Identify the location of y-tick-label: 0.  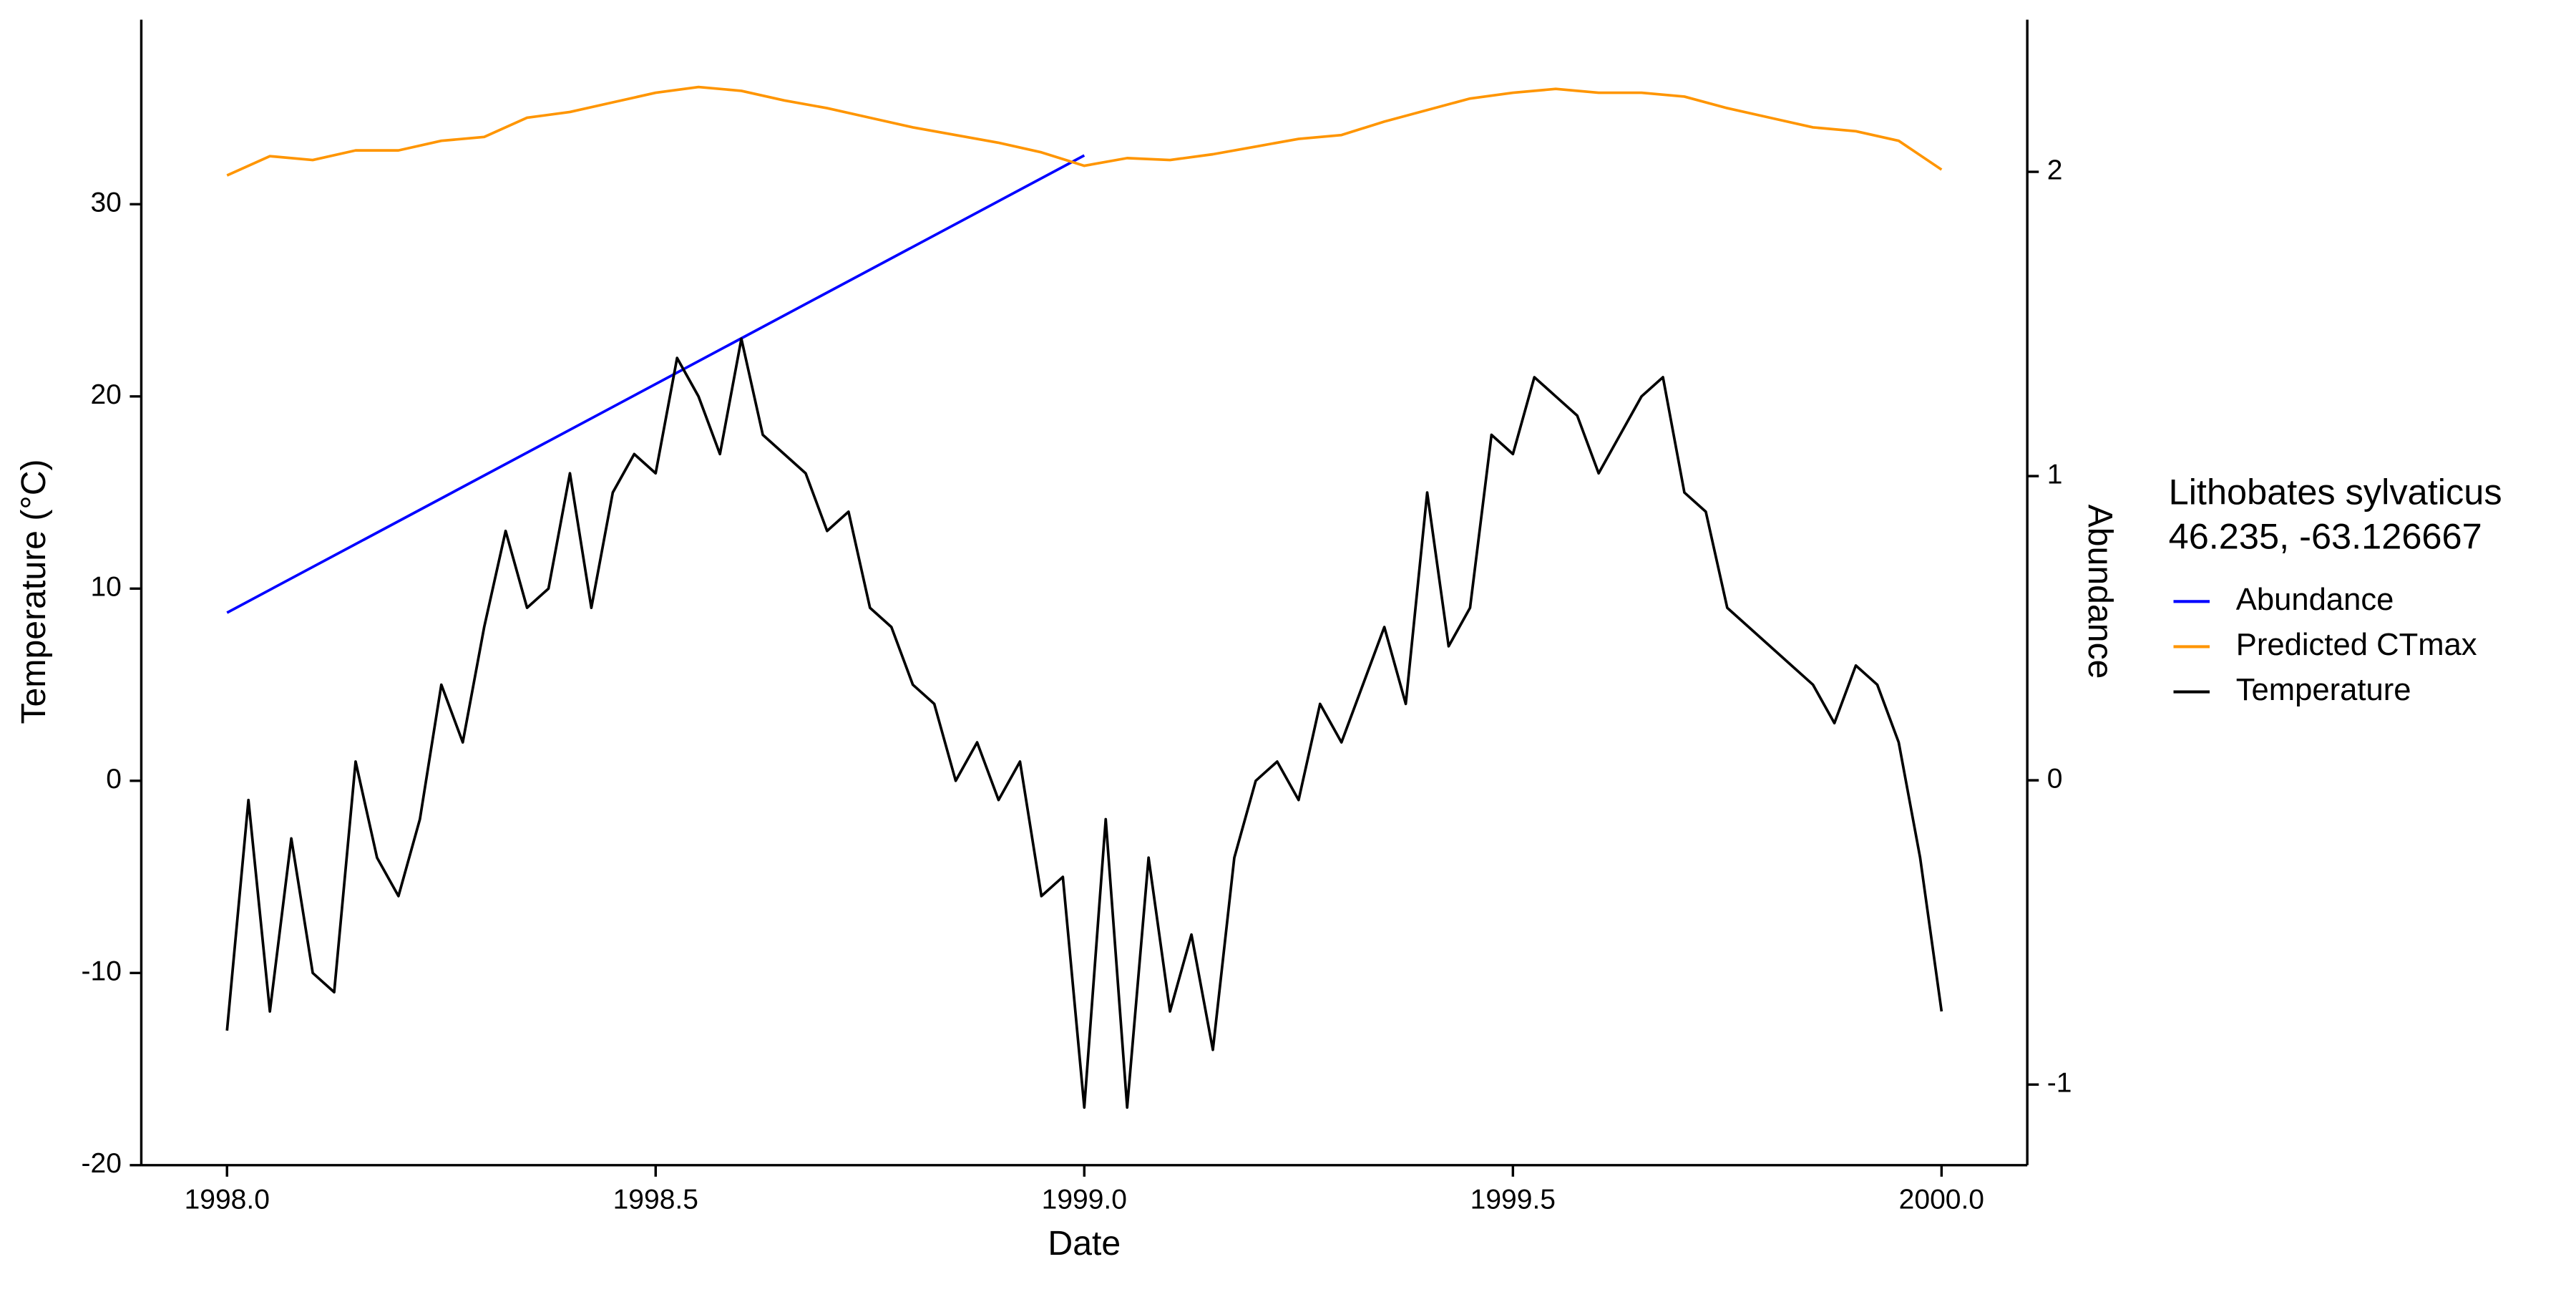
(114, 779).